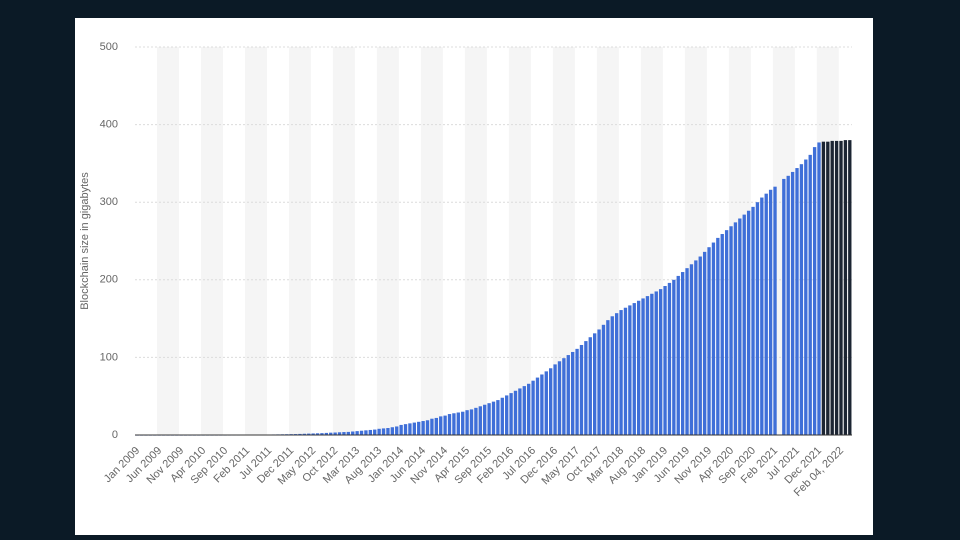  What do you see at coordinates (85, 241) in the screenshot?
I see `y-axis-label: Blockchain size in gigabytes` at bounding box center [85, 241].